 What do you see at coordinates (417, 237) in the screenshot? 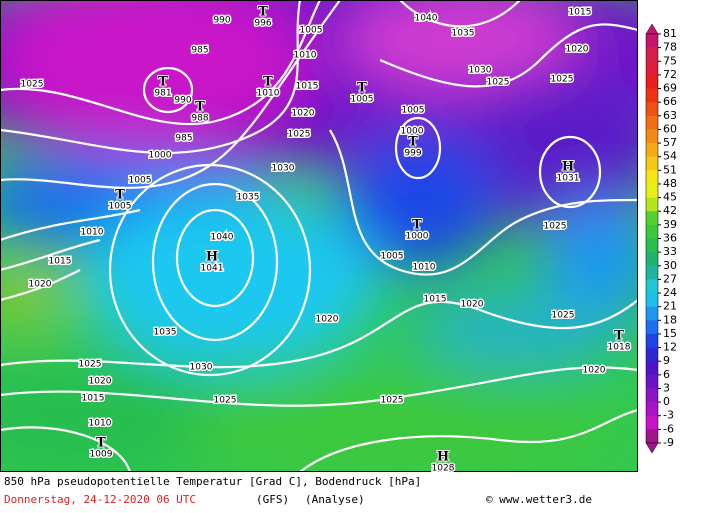
I see `pressure-center-value: 1000` at bounding box center [417, 237].